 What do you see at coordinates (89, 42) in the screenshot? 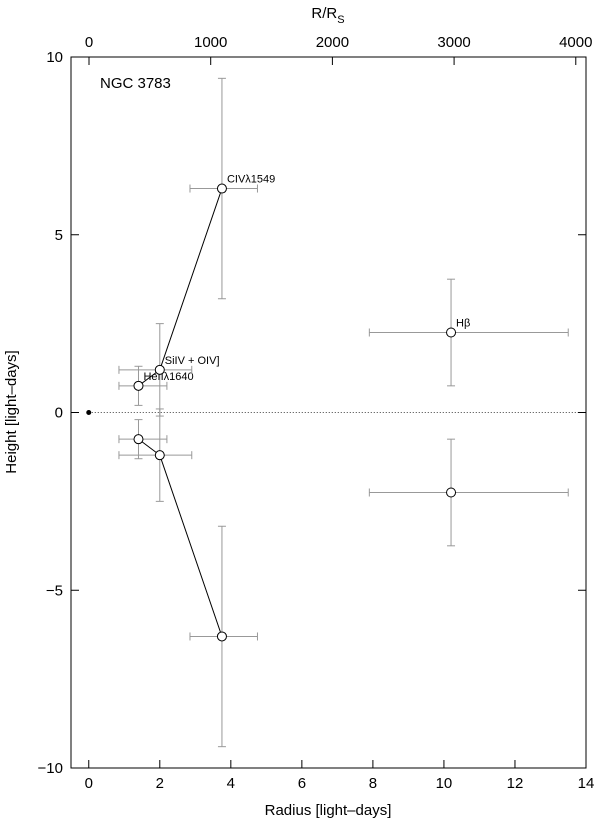
I see `x2-tick-label: 0` at bounding box center [89, 42].